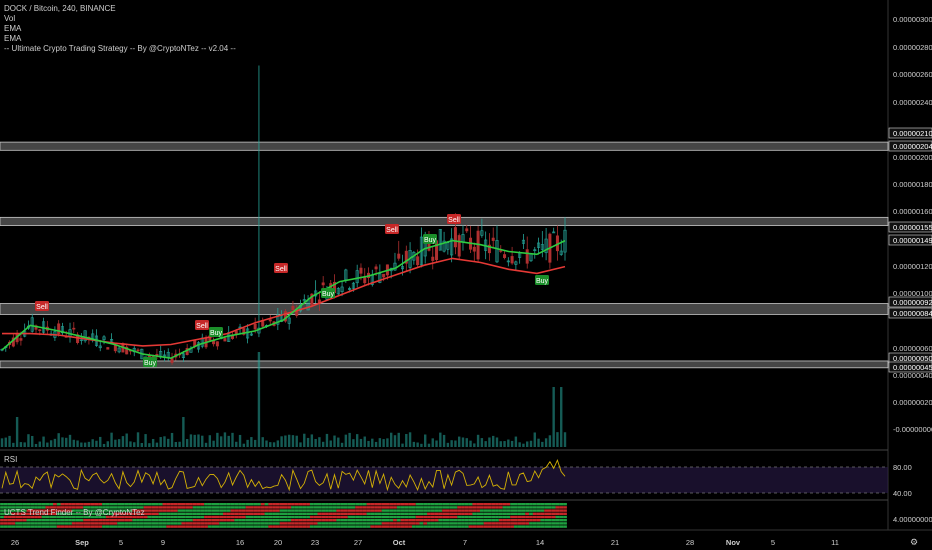 The height and width of the screenshot is (550, 932). Describe the element at coordinates (202, 326) in the screenshot. I see `signal-label: Sell` at that location.